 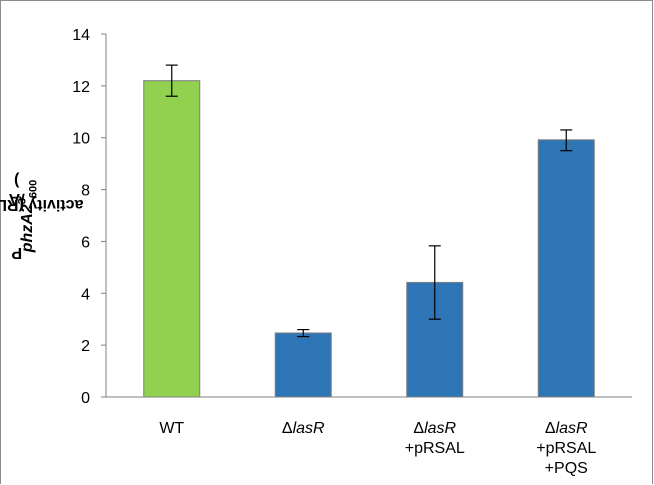 I want to click on x-tick-label: ΔlasR, so click(x=303, y=429).